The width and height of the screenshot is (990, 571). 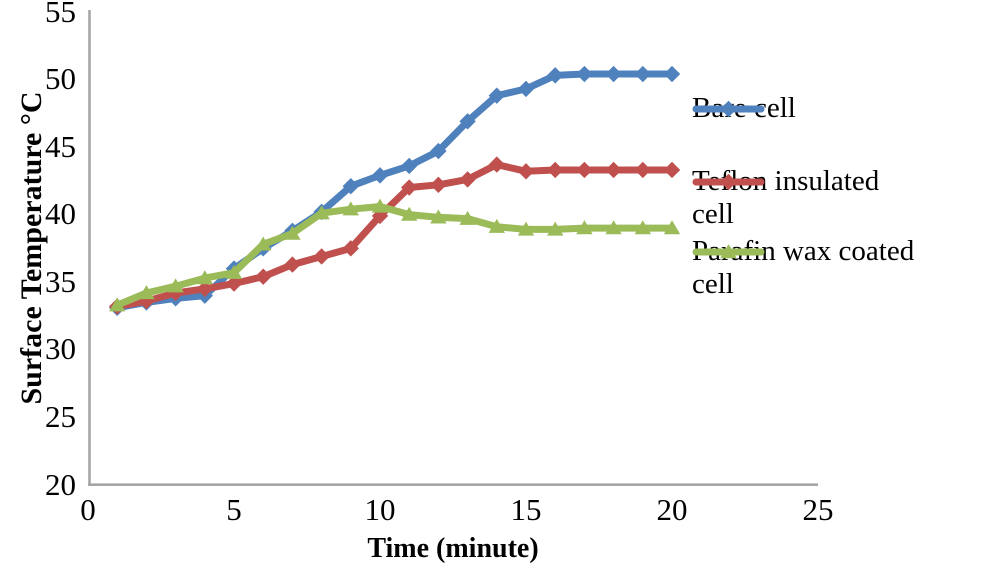 I want to click on x-tick-label: 5, so click(x=234, y=509).